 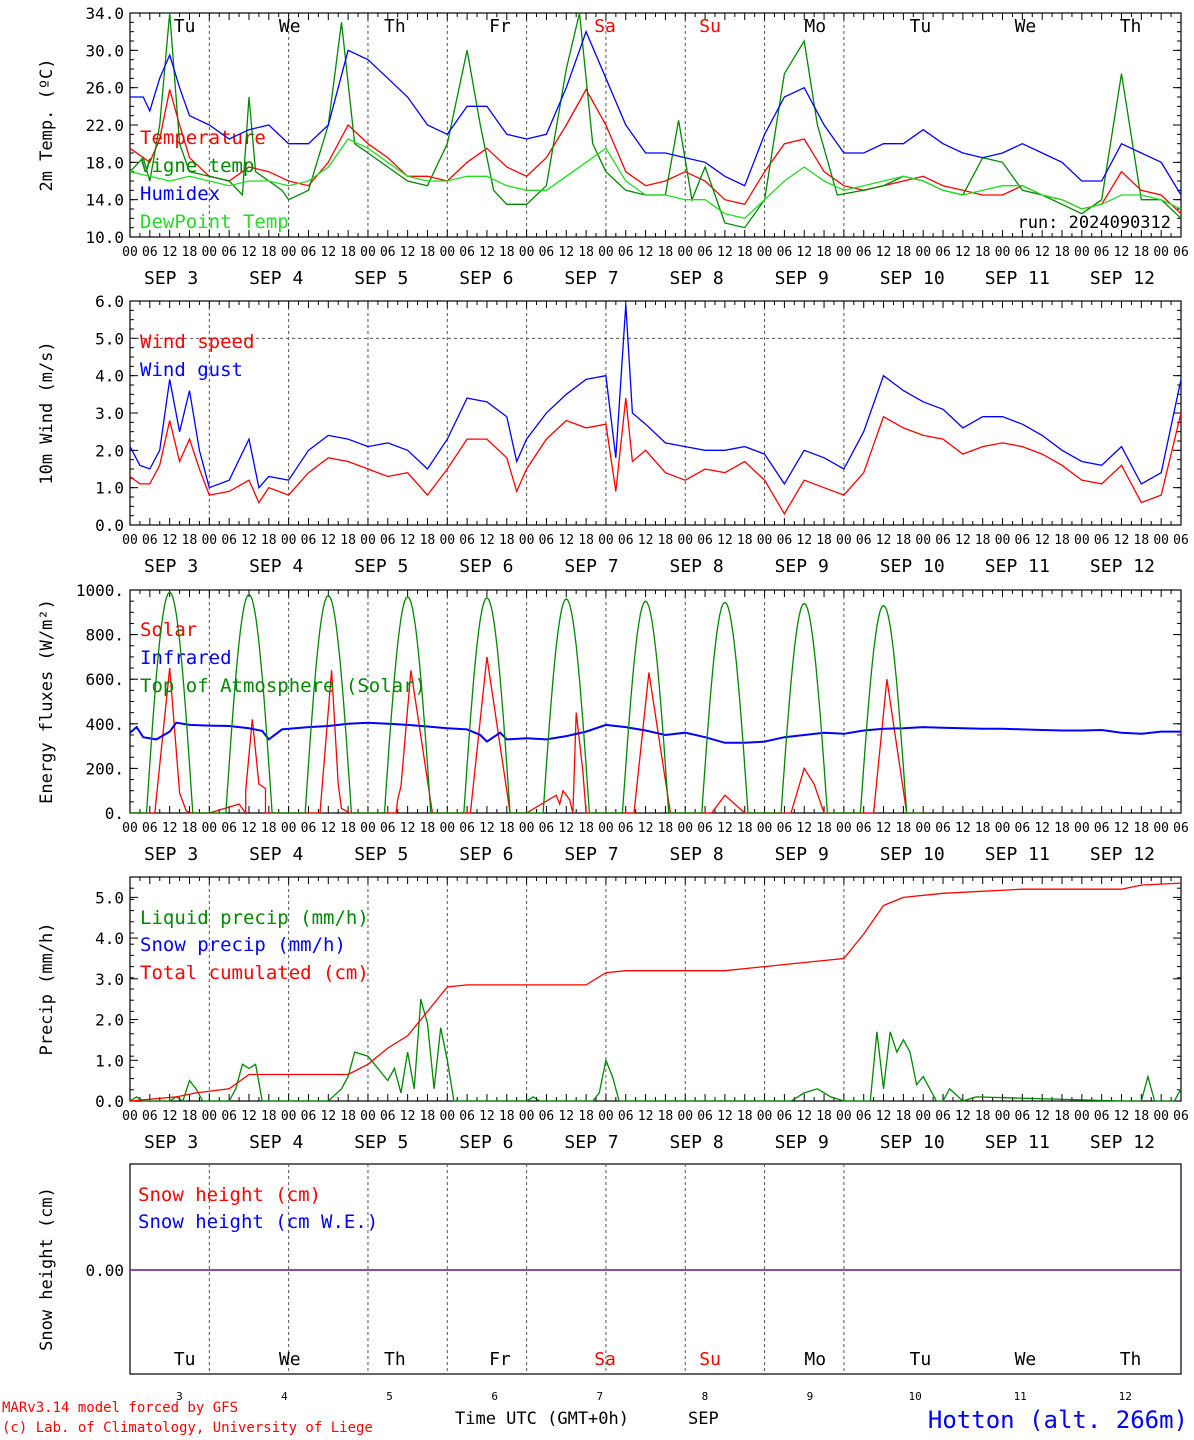 What do you see at coordinates (47, 701) in the screenshot?
I see `y-axis-title: Energy fluxes (W/m²)` at bounding box center [47, 701].